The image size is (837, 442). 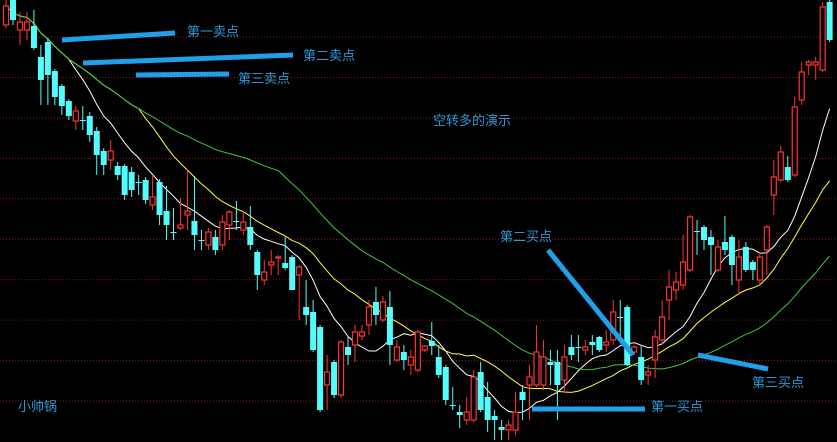 What do you see at coordinates (472, 121) in the screenshot?
I see `chart-title: 空转多的演示` at bounding box center [472, 121].